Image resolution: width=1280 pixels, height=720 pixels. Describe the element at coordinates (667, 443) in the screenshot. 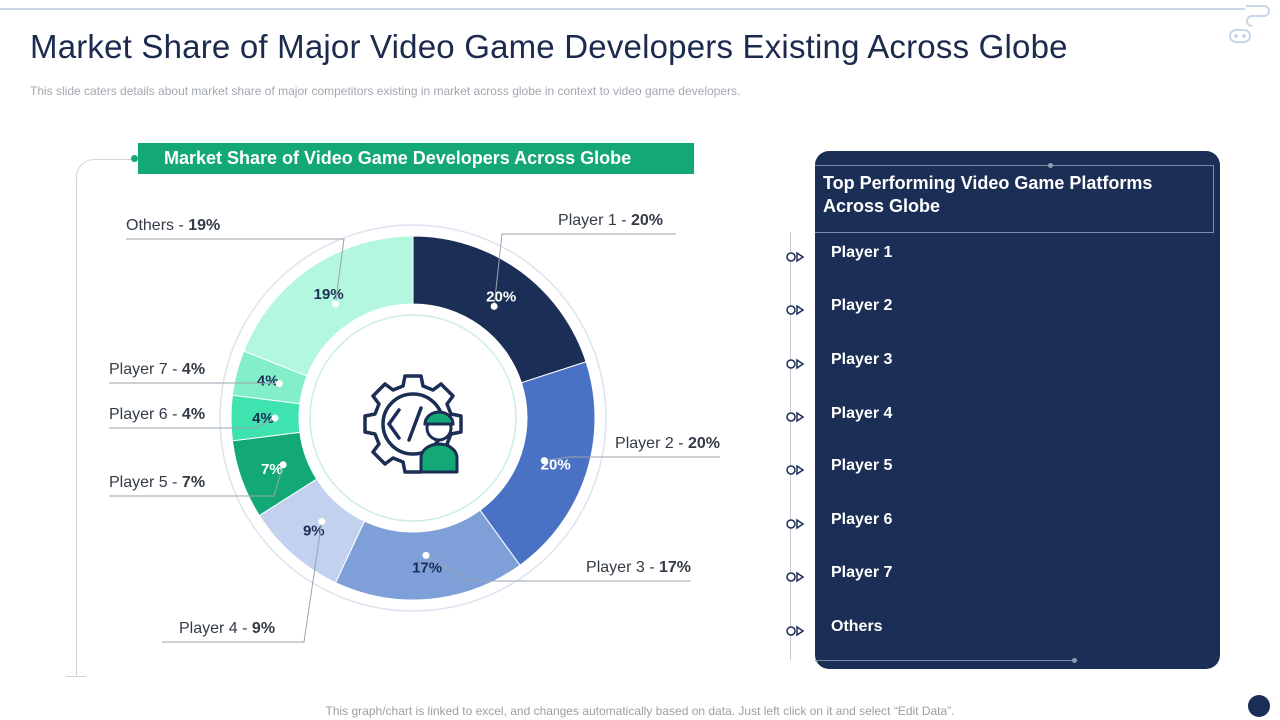

I see `slice-name-label: Player 2 - 20%` at that location.